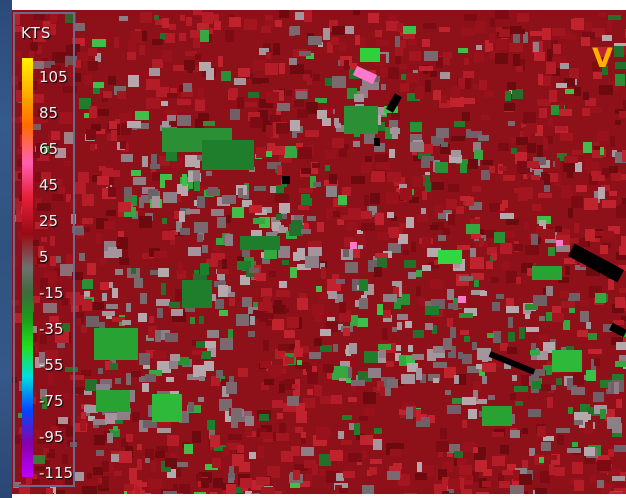 The image size is (626, 498). Describe the element at coordinates (462, 299) in the screenshot. I see `pink-pixel` at that location.